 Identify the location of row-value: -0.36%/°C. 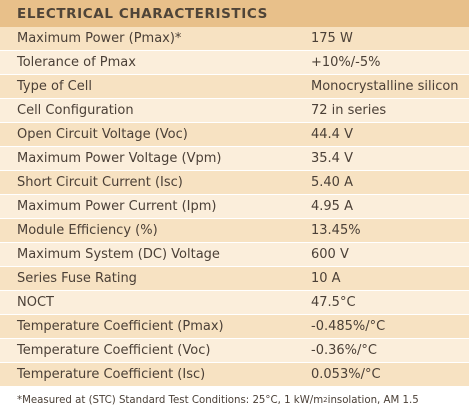
(344, 350).